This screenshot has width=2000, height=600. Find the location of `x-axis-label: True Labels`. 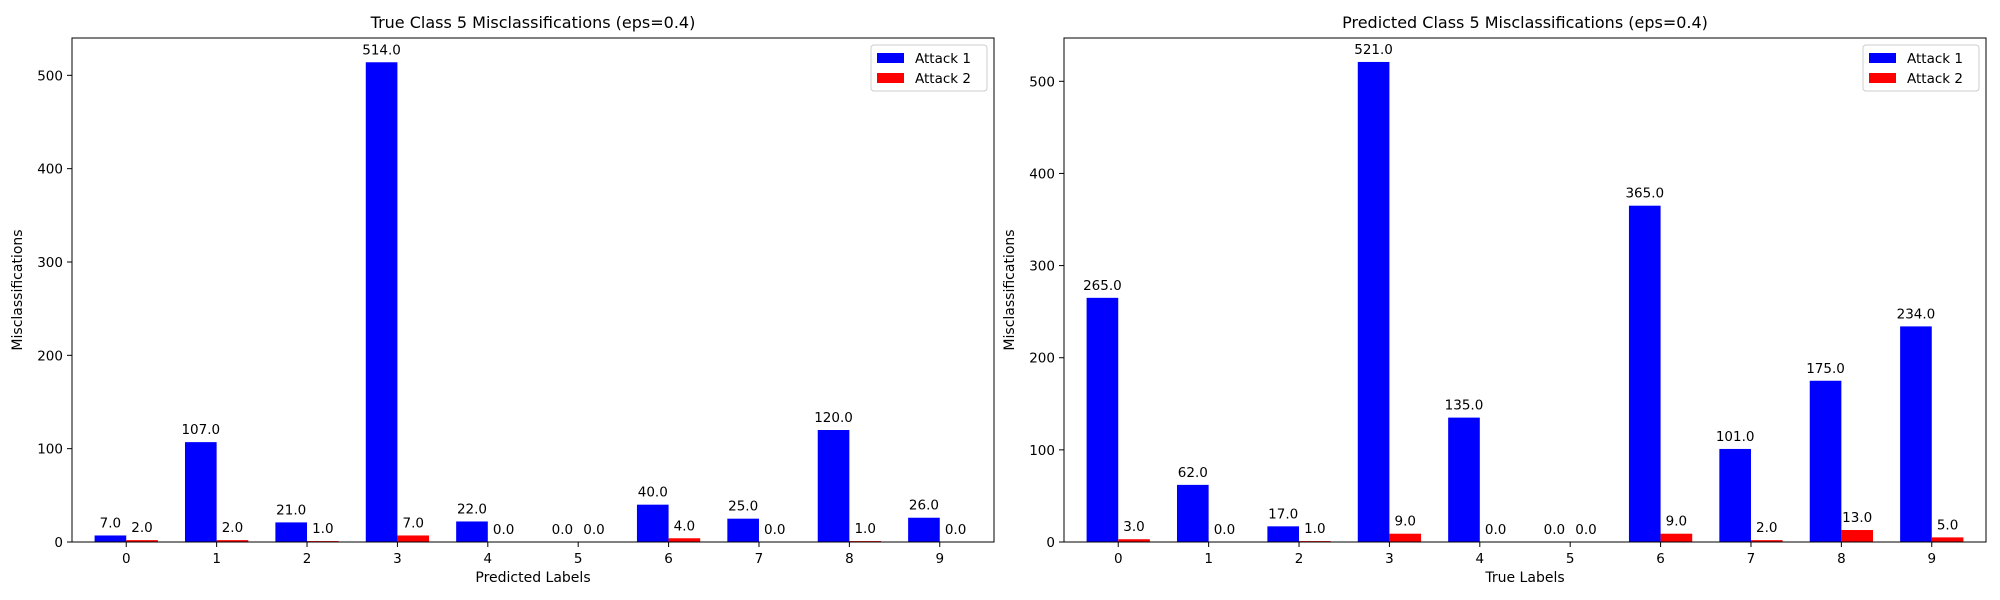

x-axis-label: True Labels is located at coordinates (1524, 578).